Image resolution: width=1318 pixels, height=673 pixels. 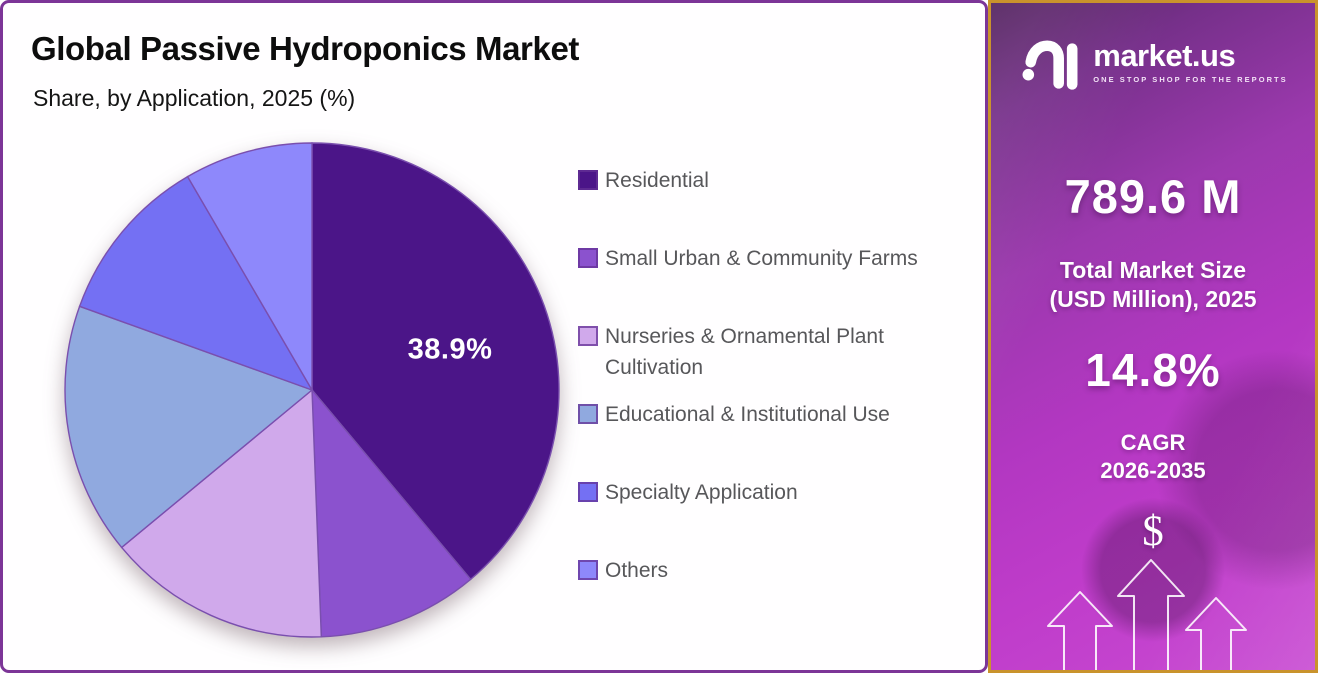 I want to click on brand-logo: market.us ONE STOP SHOP FOR THE REPORTS, so click(x=1153, y=66).